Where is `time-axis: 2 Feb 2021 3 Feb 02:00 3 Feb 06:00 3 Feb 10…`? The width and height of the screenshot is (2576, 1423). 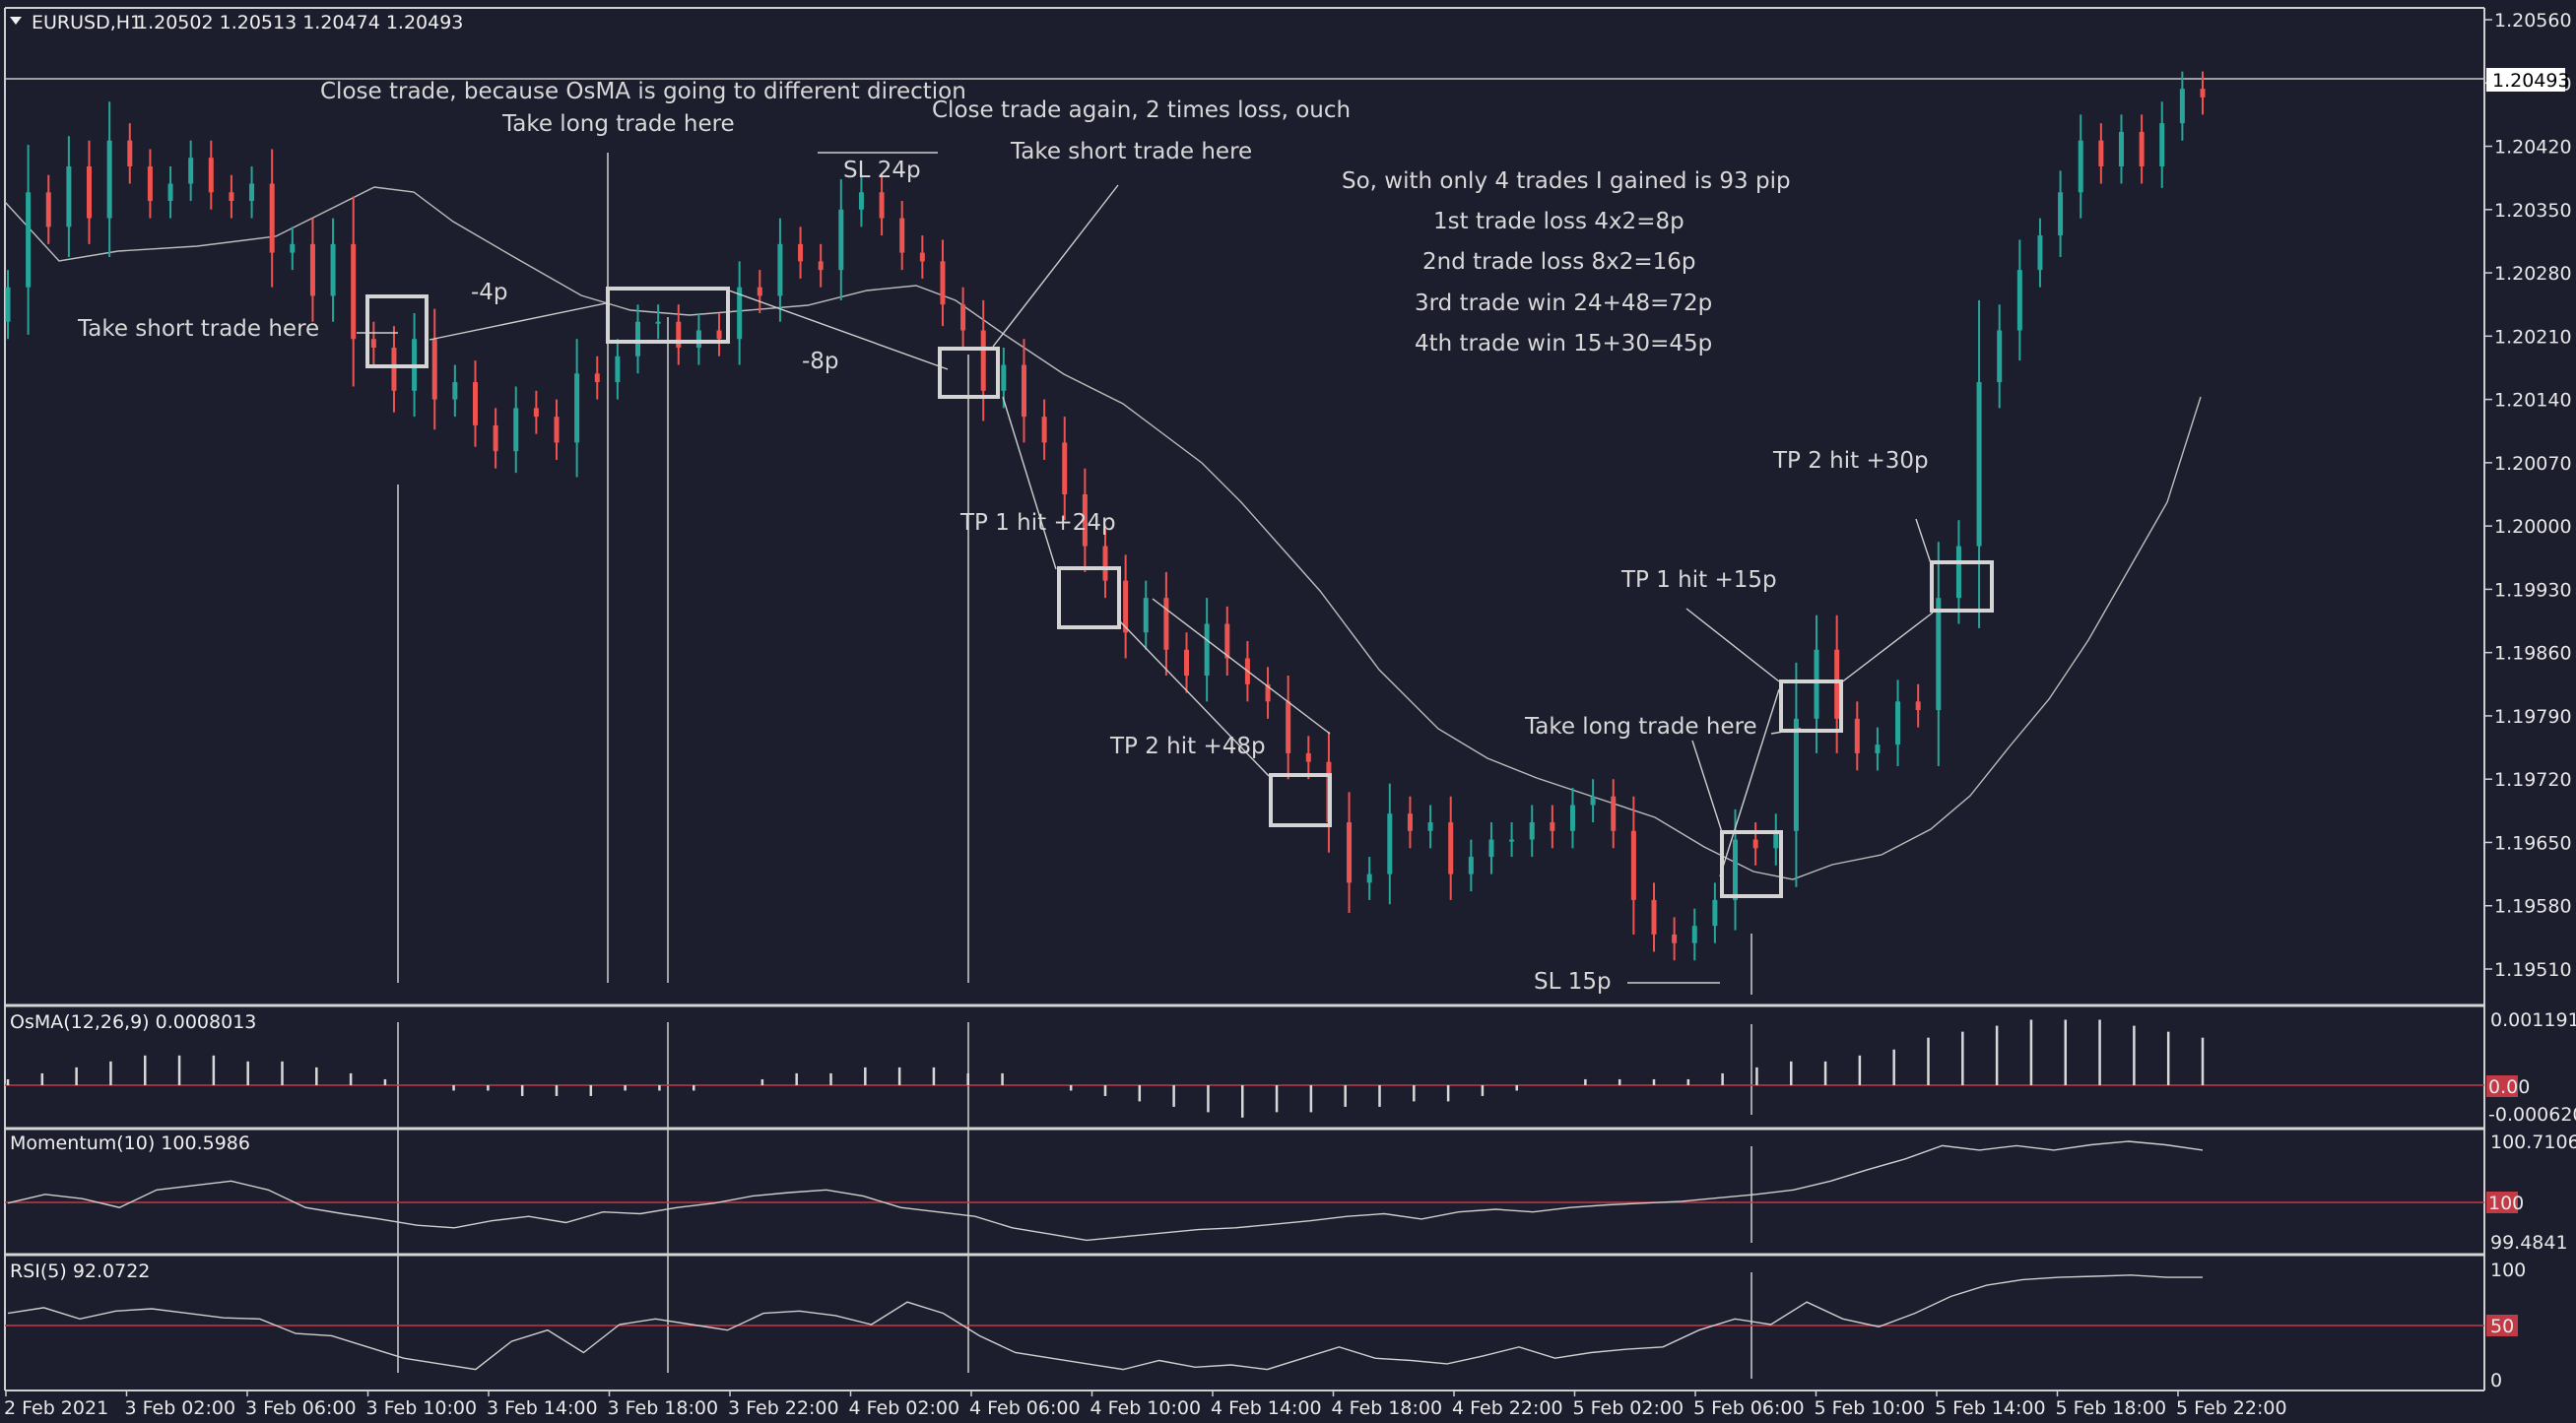 time-axis: 2 Feb 2021 3 Feb 02:00 3 Feb 06:00 3 Feb 10… is located at coordinates (1146, 1405).